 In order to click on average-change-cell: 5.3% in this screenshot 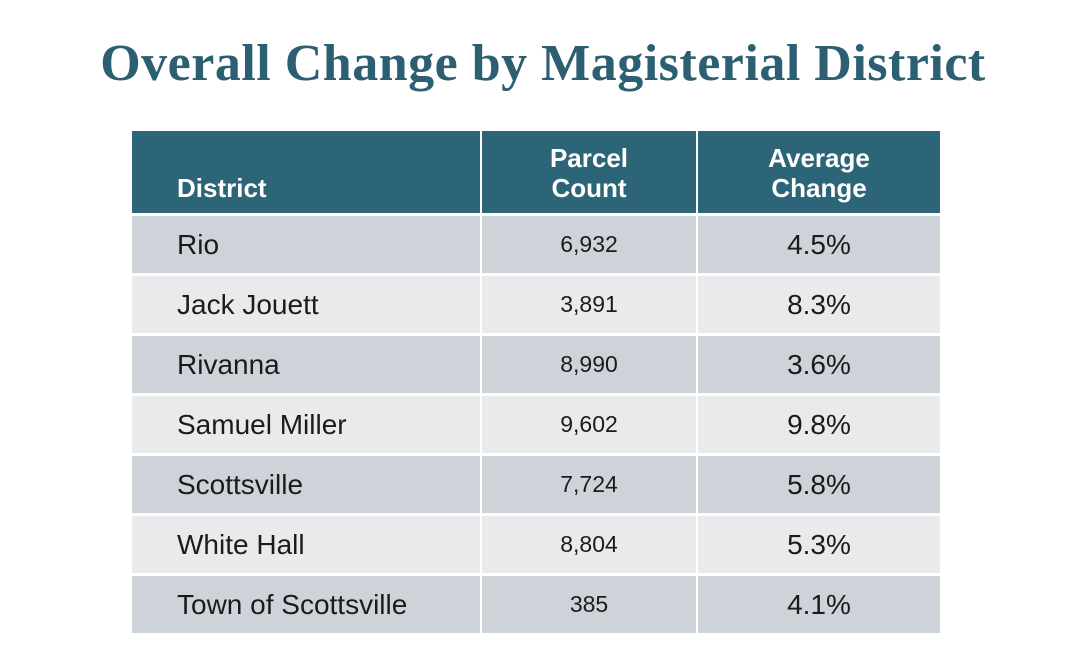, I will do `click(819, 543)`.